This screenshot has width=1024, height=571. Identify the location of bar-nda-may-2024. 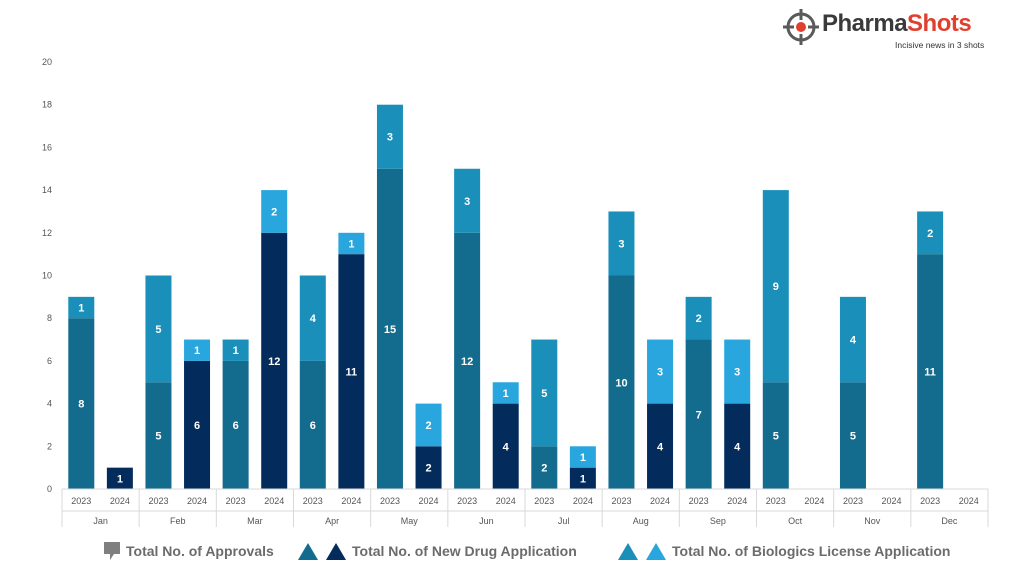
(428, 467).